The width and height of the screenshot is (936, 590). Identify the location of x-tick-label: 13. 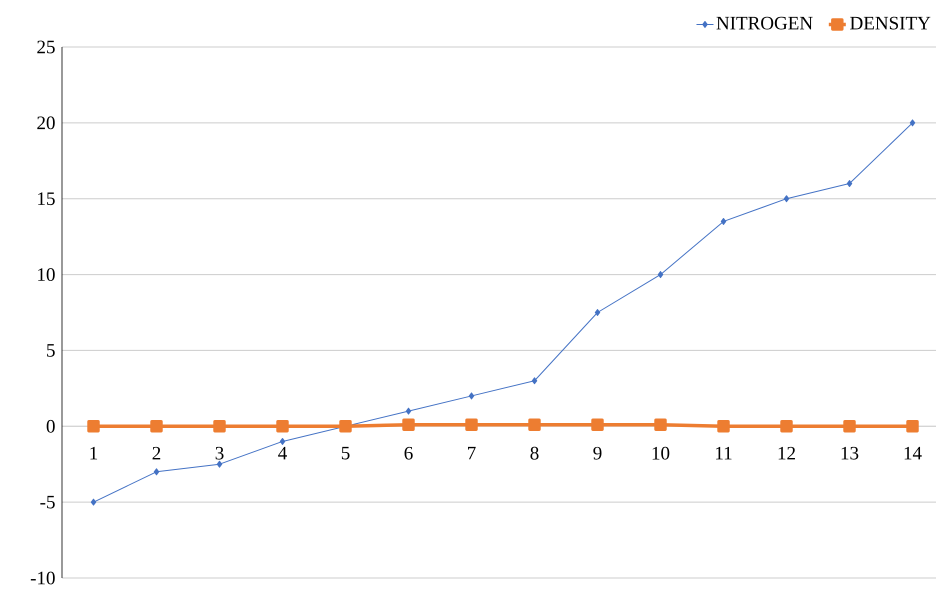
(850, 453).